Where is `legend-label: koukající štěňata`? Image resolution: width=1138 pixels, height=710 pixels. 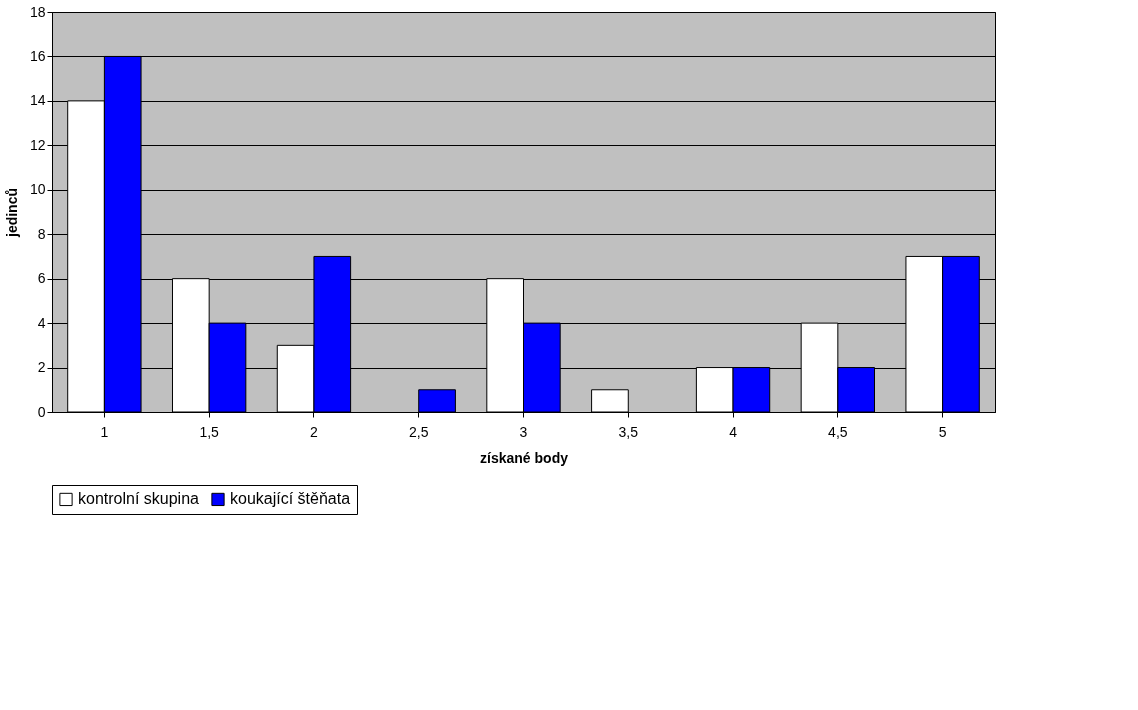 legend-label: koukající štěňata is located at coordinates (290, 499).